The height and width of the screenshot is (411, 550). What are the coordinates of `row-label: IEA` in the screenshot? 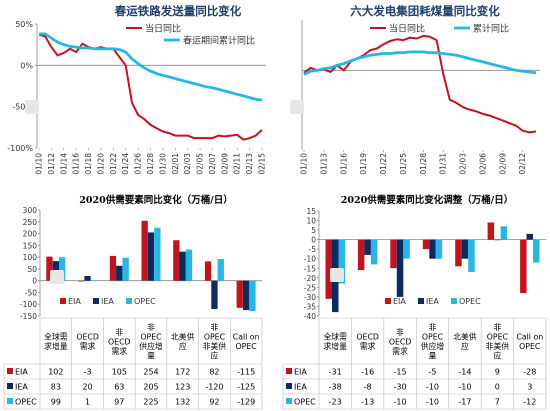 It's located at (300, 387).